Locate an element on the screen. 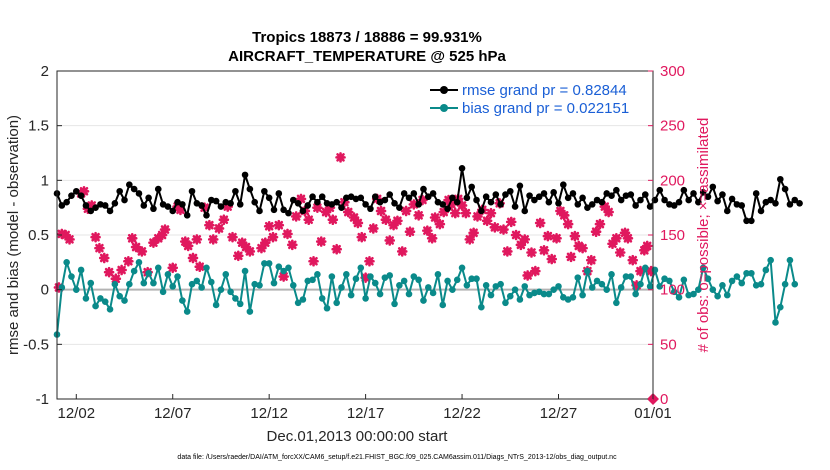 The image size is (830, 470). chart-title: Tropics 18873 / 18886 = 99.931% is located at coordinates (367, 37).